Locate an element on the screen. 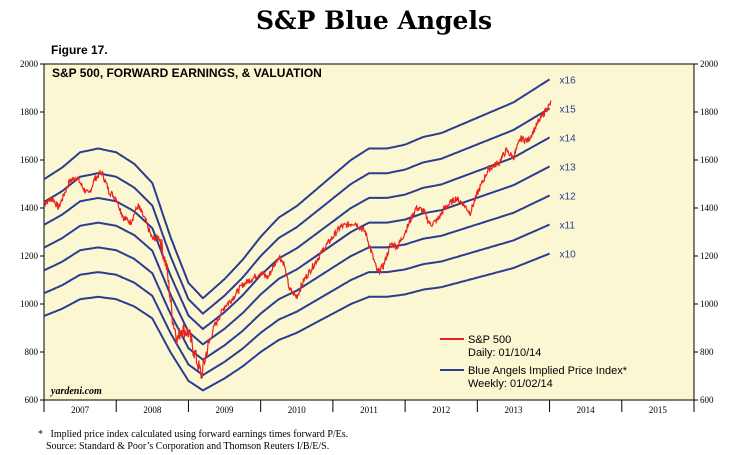 The height and width of the screenshot is (455, 748). y-tick-label-right: 1200 is located at coordinates (709, 256).